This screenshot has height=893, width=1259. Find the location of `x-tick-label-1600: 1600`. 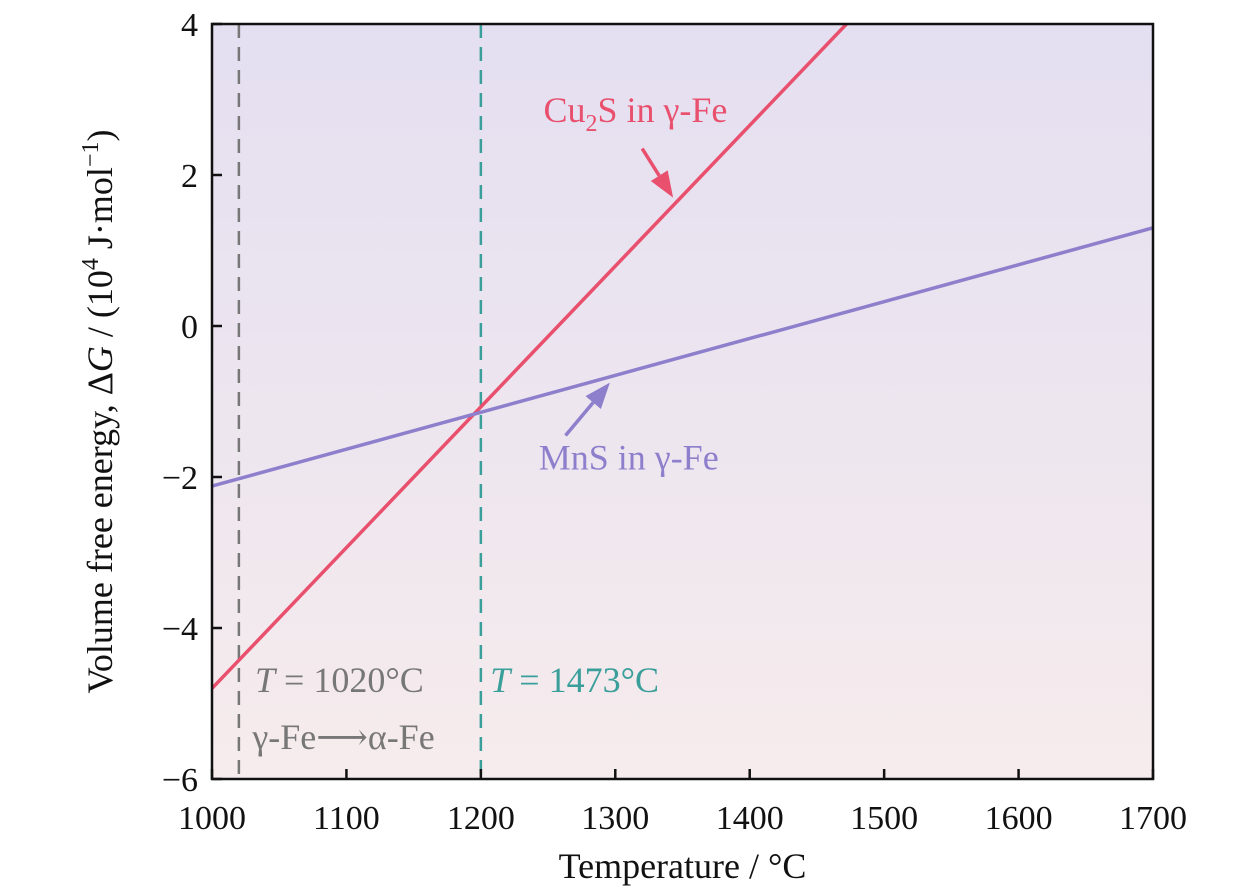

x-tick-label-1600: 1600 is located at coordinates (1019, 818).